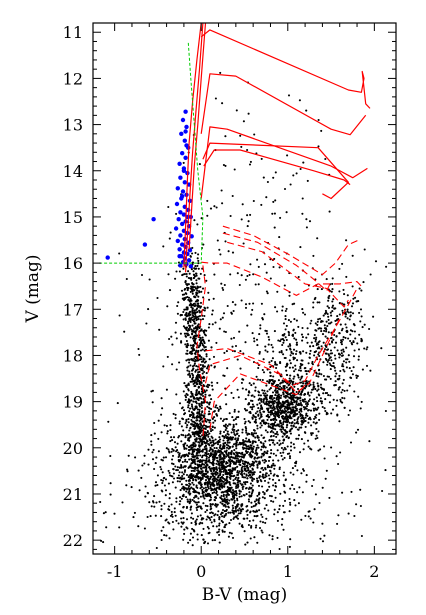  What do you see at coordinates (191, 279) in the screenshot?
I see `field-star-point-2049` at bounding box center [191, 279].